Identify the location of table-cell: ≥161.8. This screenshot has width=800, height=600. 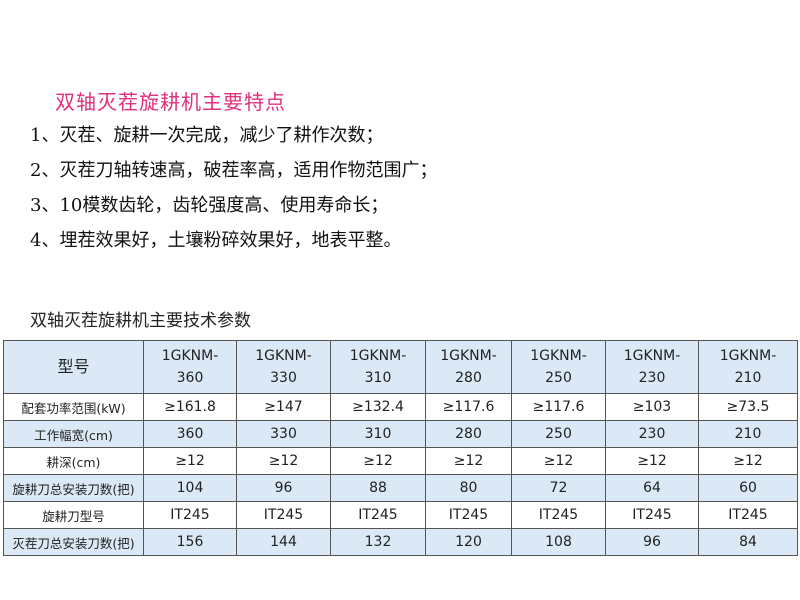
(190, 407).